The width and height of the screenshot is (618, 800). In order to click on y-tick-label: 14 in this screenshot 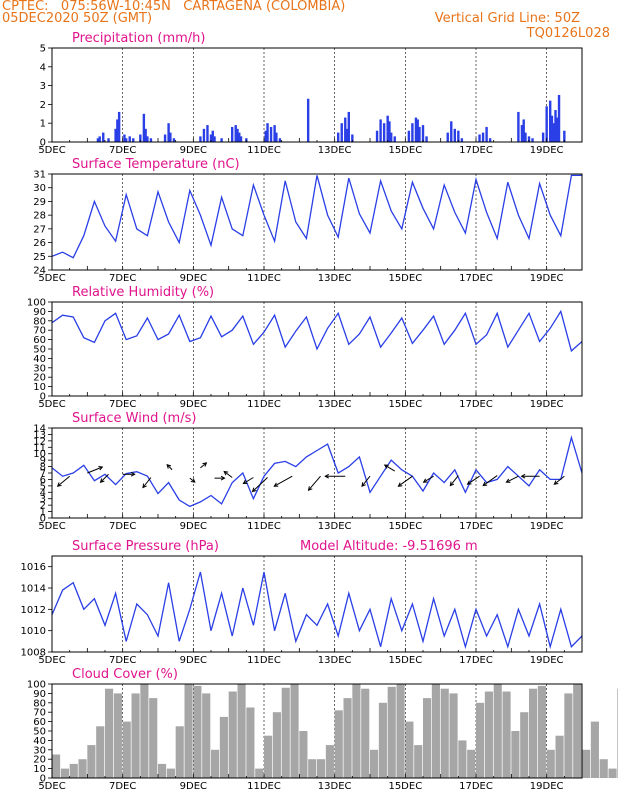, I will do `click(39, 429)`.